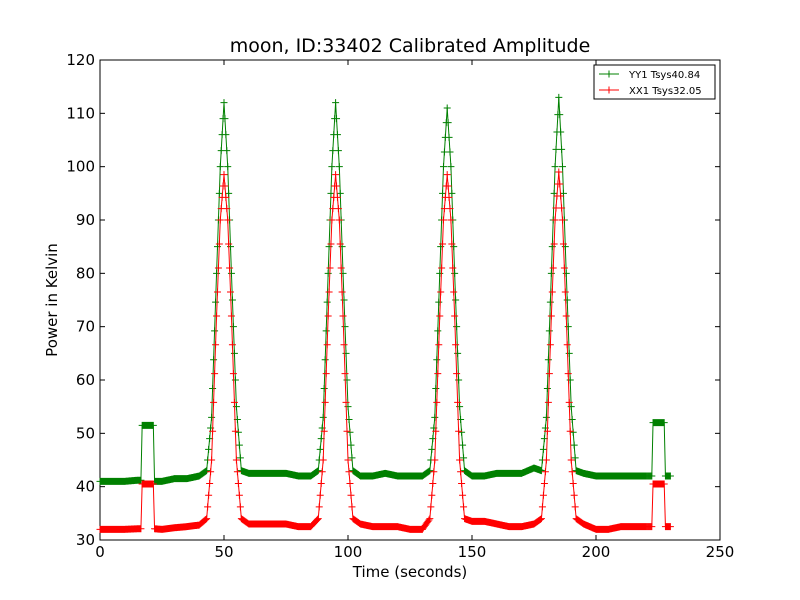 The width and height of the screenshot is (800, 600). I want to click on x-tick-label: 150, so click(472, 552).